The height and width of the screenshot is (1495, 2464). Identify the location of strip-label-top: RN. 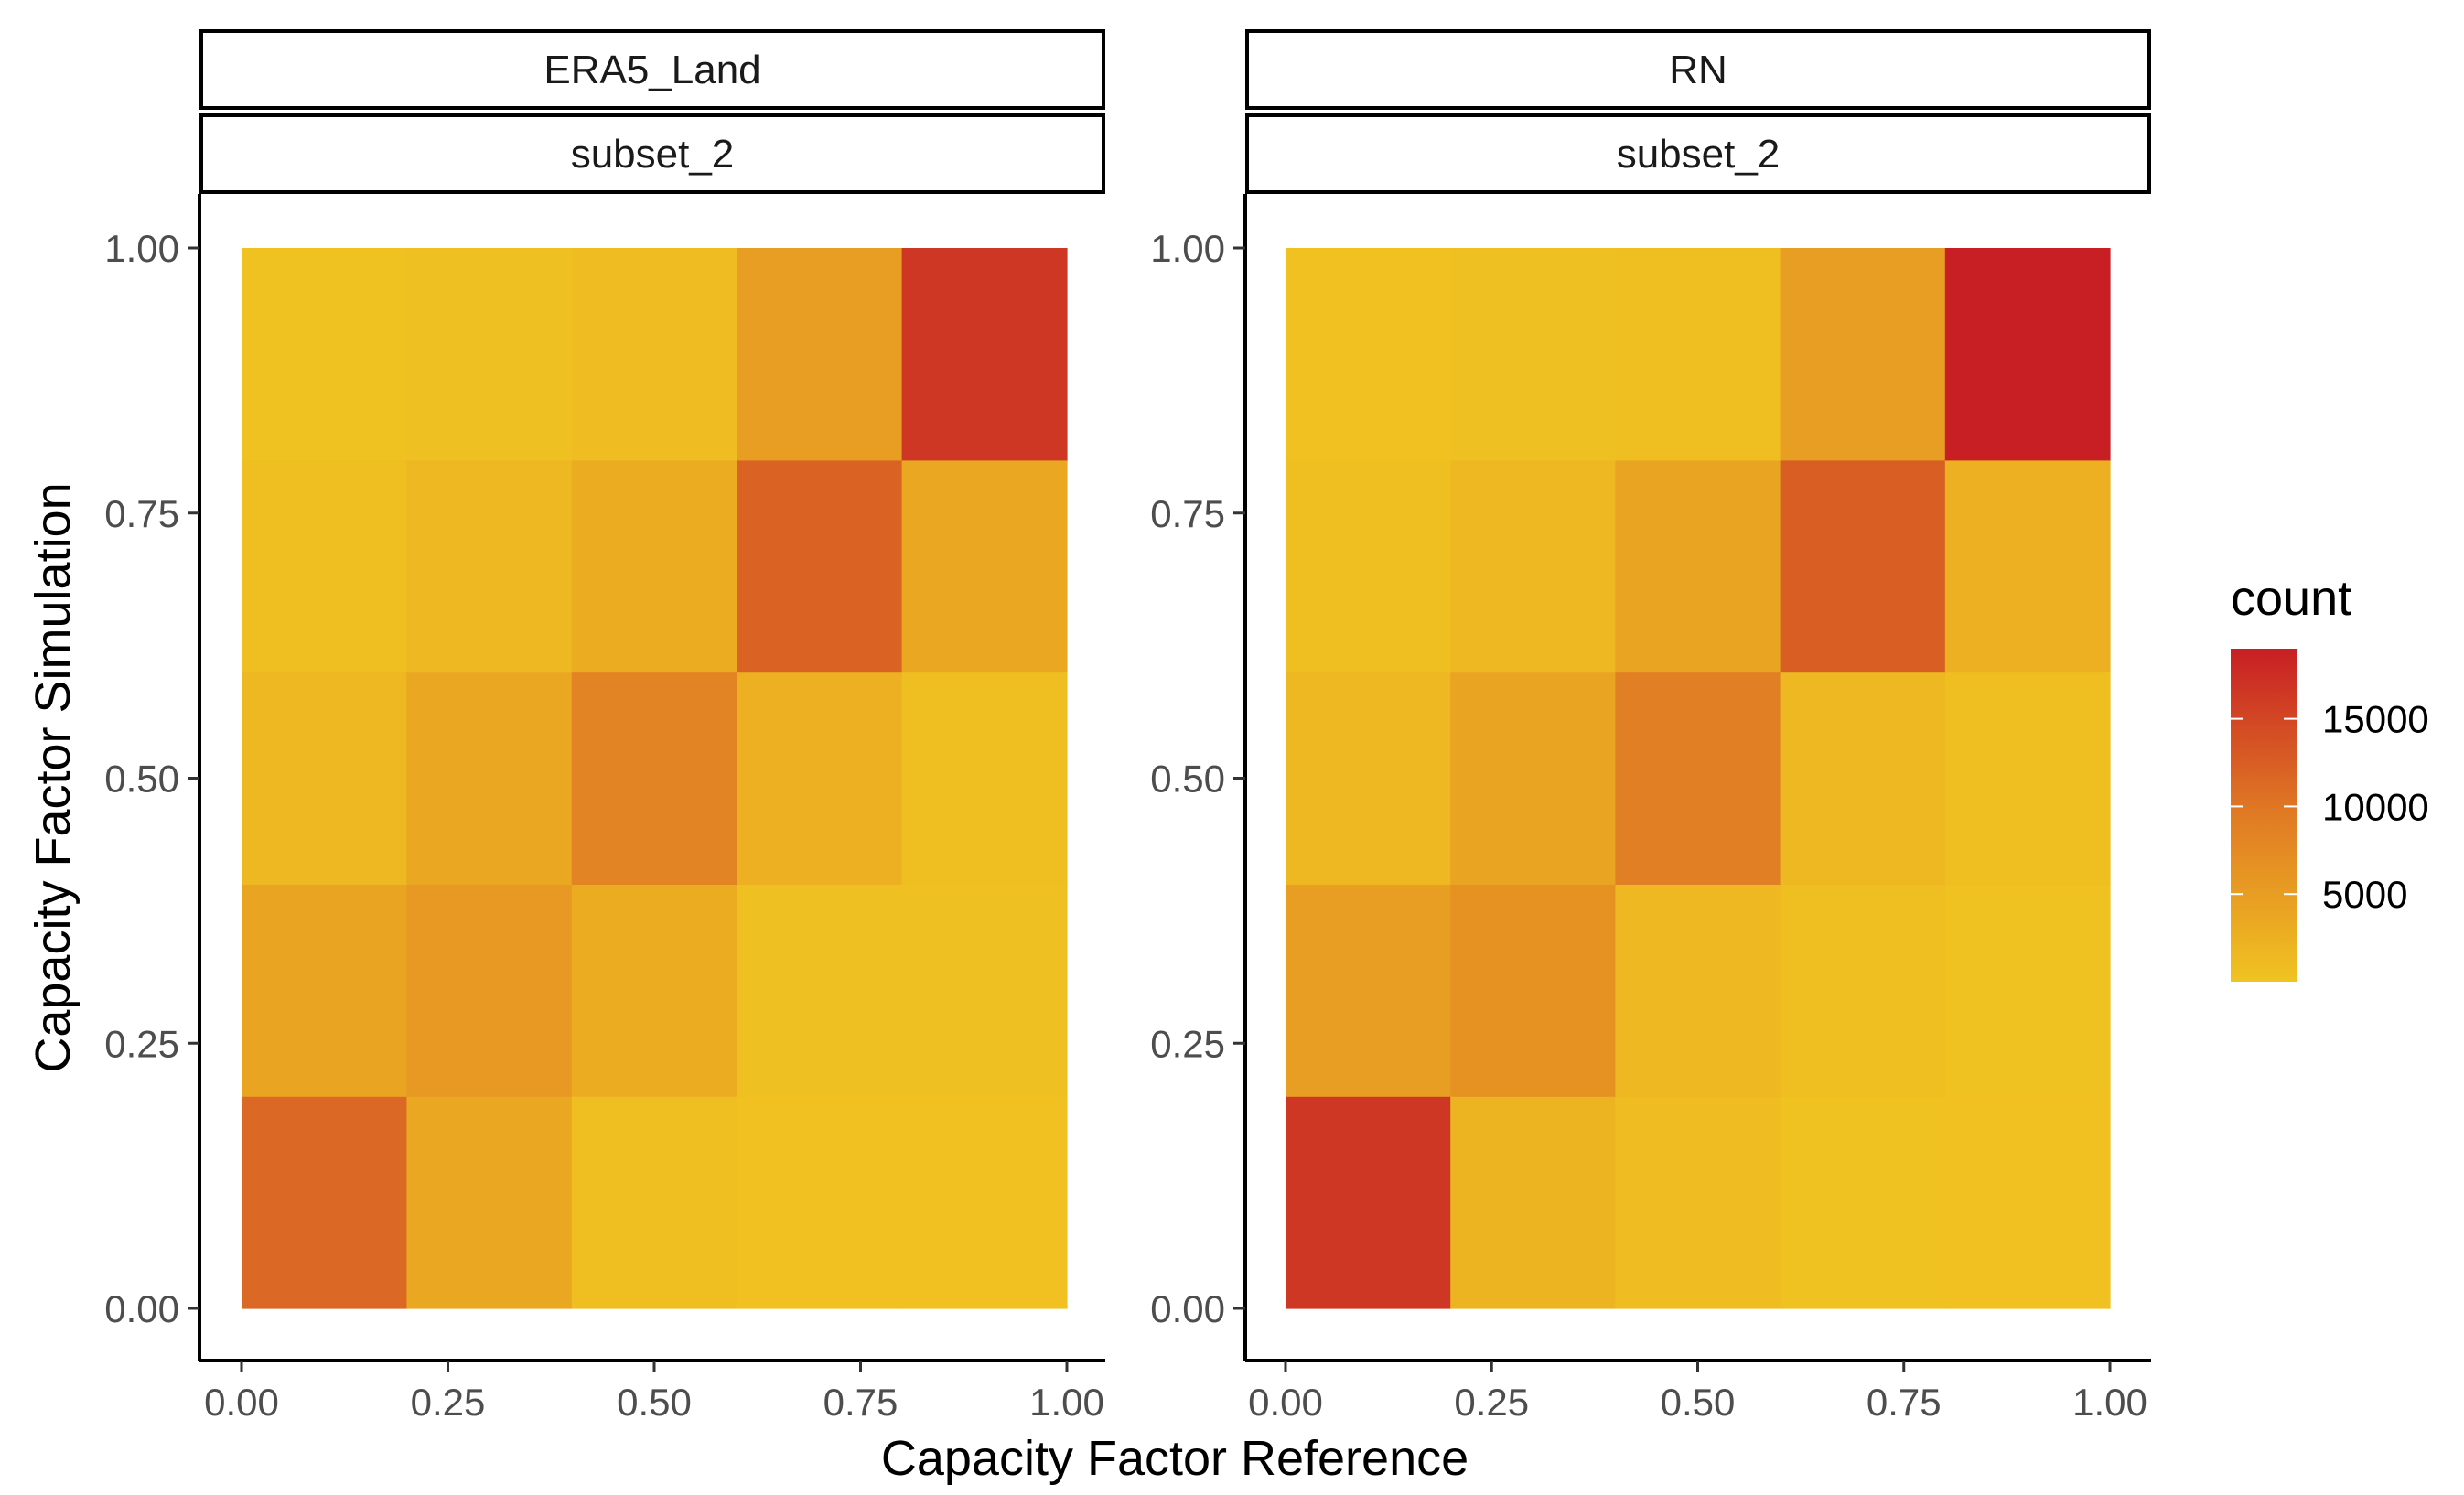
(1698, 70).